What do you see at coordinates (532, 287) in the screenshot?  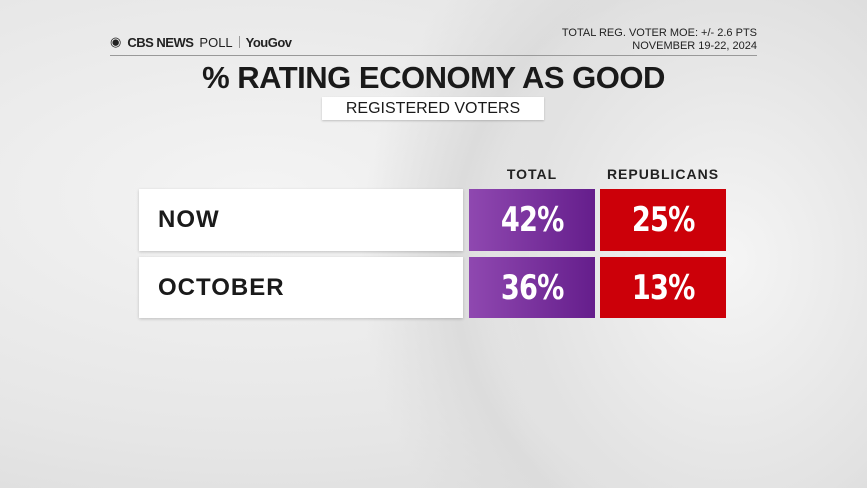 I see `cell-october-total: 36%` at bounding box center [532, 287].